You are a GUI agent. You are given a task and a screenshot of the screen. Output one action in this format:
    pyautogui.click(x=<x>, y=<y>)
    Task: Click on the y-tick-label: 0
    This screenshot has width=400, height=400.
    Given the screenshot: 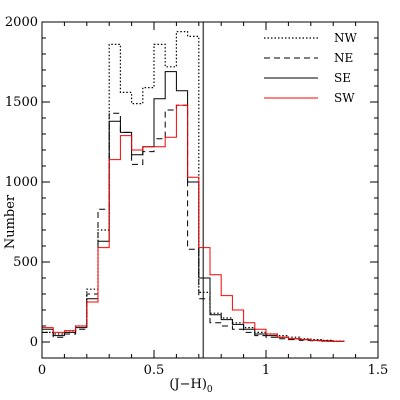 What is the action you would take?
    pyautogui.click(x=34, y=342)
    